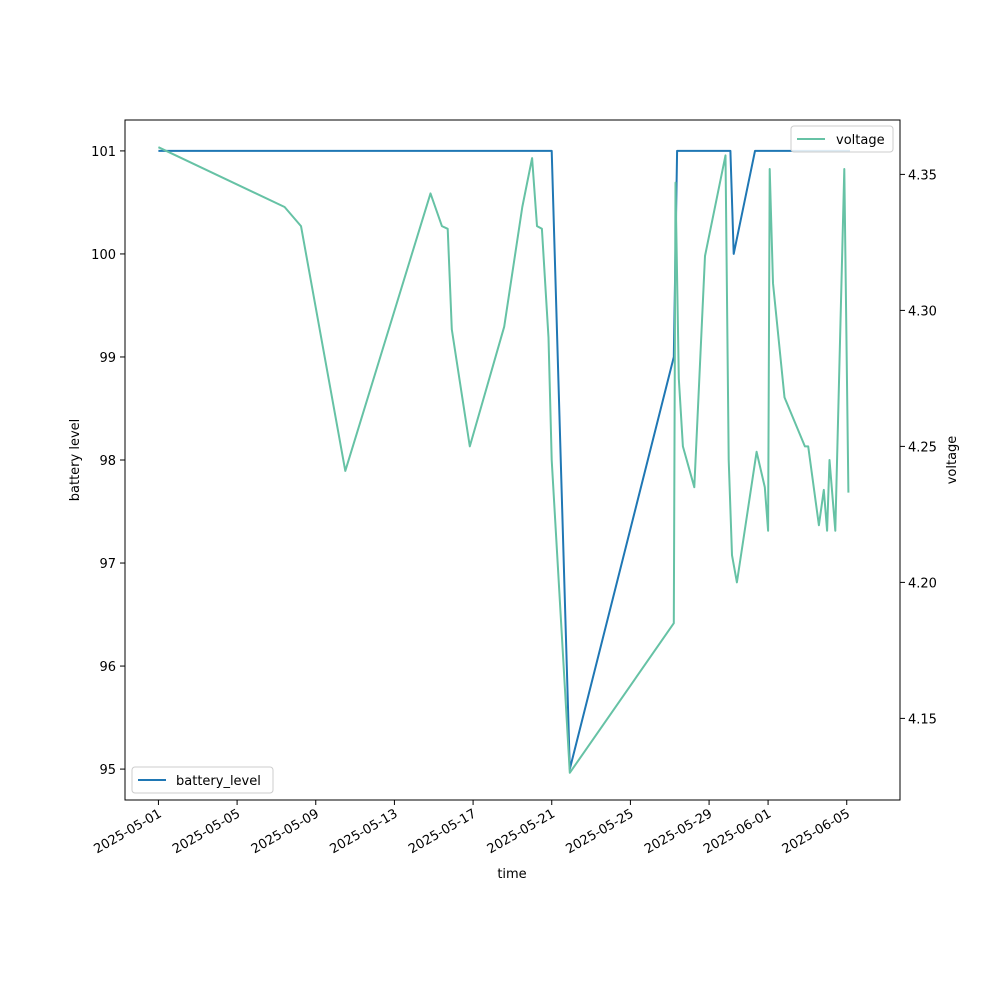  Describe the element at coordinates (363, 831) in the screenshot. I see `x-tick-label: 2025-05-13` at that location.